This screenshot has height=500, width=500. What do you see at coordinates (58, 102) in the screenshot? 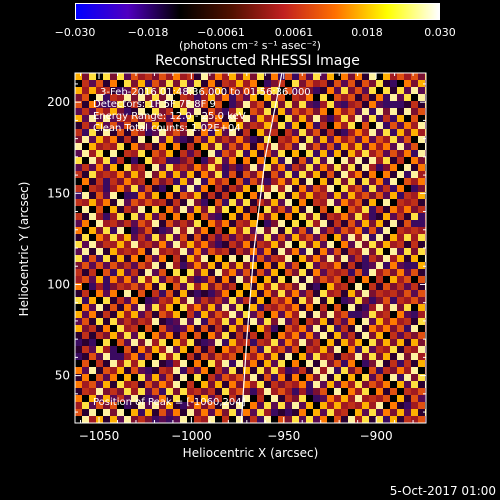
I see `y-tick-label: 200` at bounding box center [58, 102].